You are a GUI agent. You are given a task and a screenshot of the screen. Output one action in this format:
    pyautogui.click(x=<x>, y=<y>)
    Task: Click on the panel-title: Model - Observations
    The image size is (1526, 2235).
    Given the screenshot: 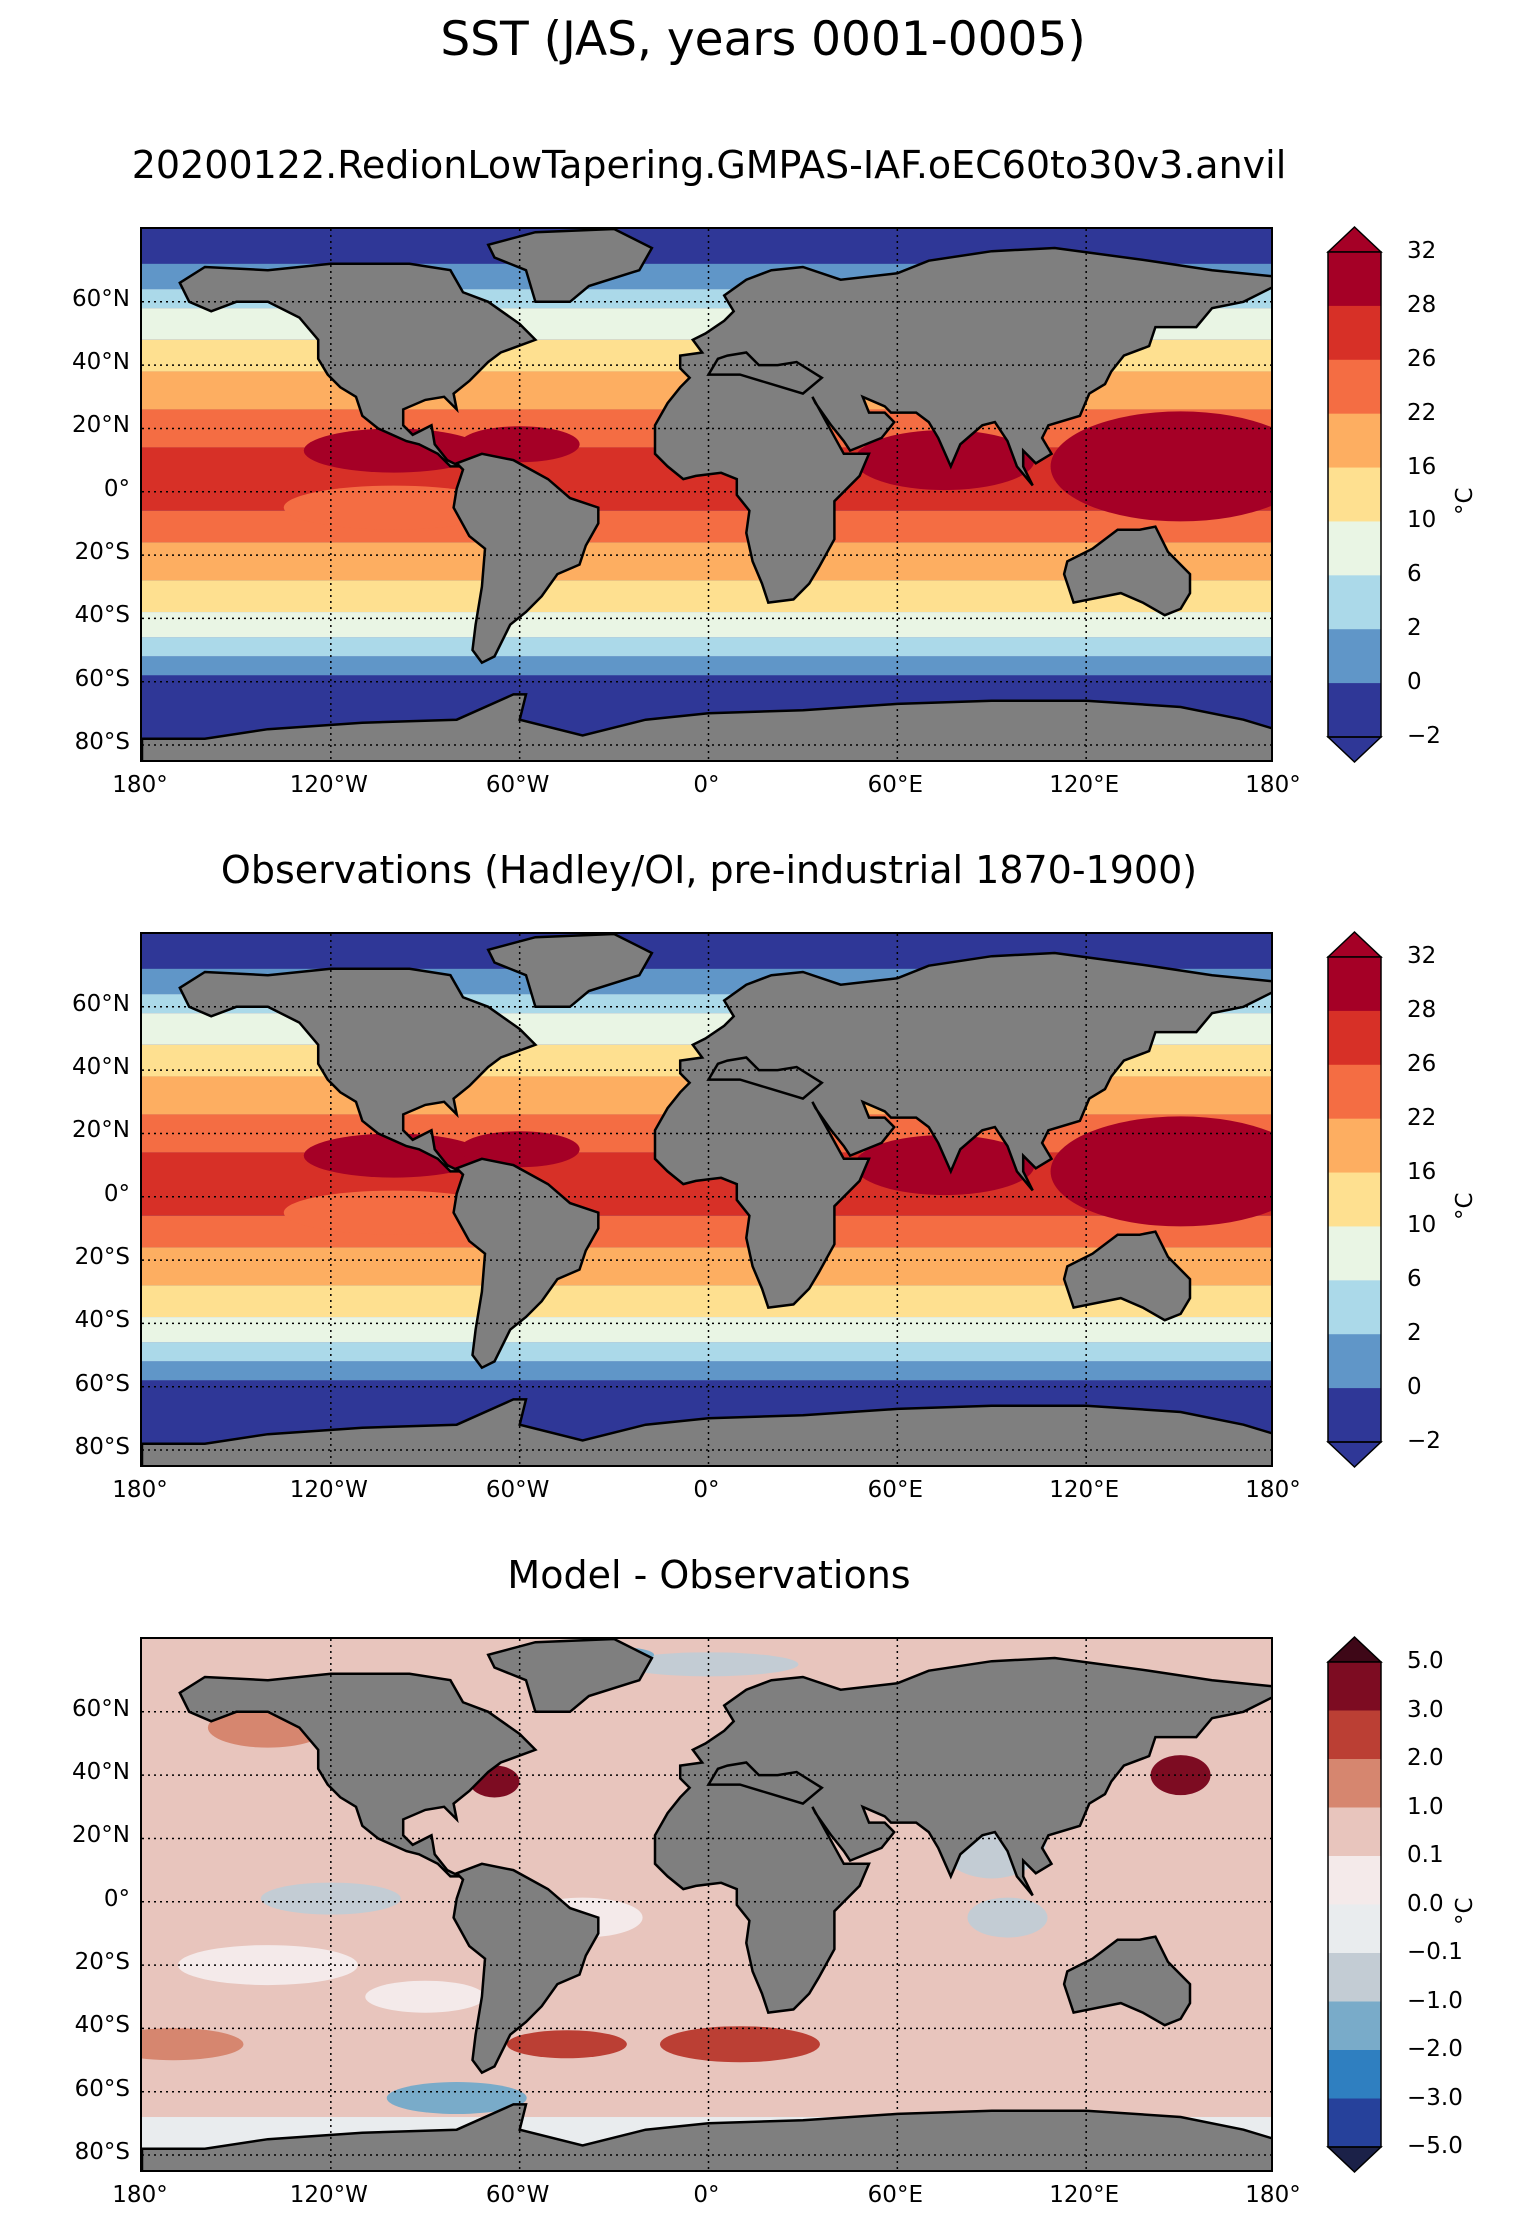 What is the action you would take?
    pyautogui.click(x=709, y=1575)
    